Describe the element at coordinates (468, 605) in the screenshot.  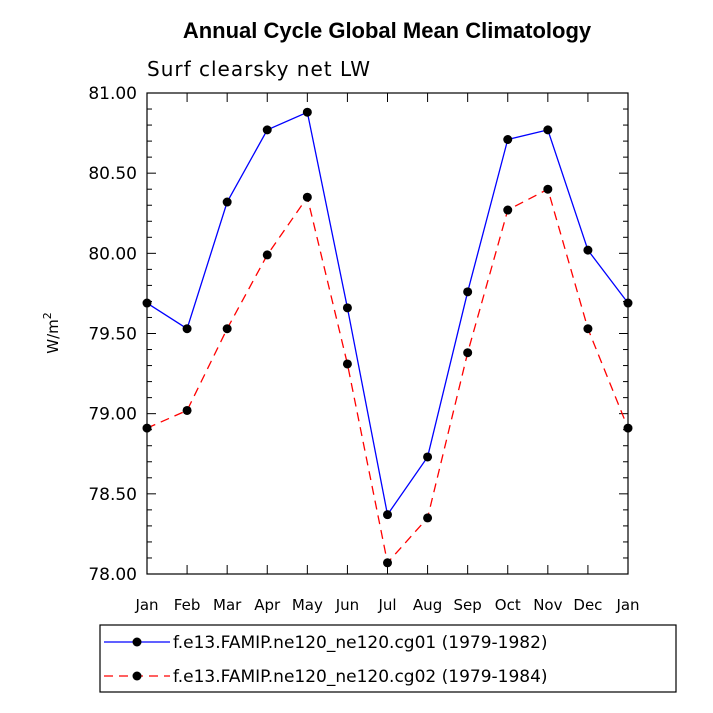
I see `x-tick-label: Sep` at that location.